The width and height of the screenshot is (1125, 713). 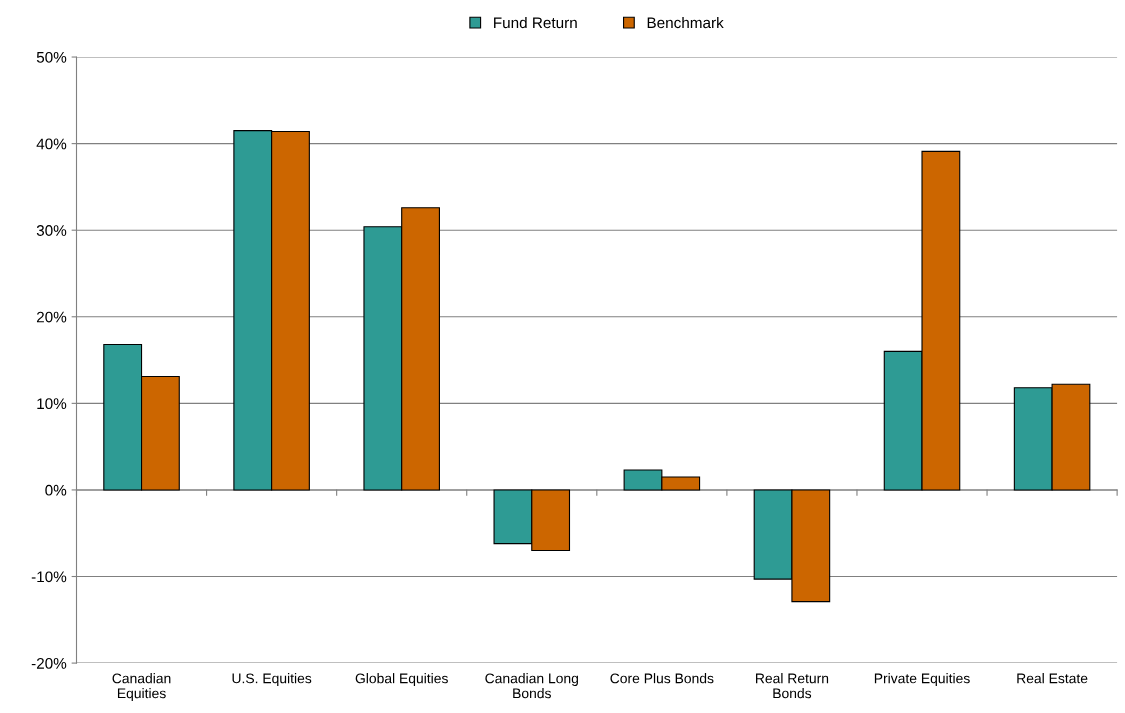 I want to click on x-tick-label: Core Plus Bonds, so click(x=662, y=678).